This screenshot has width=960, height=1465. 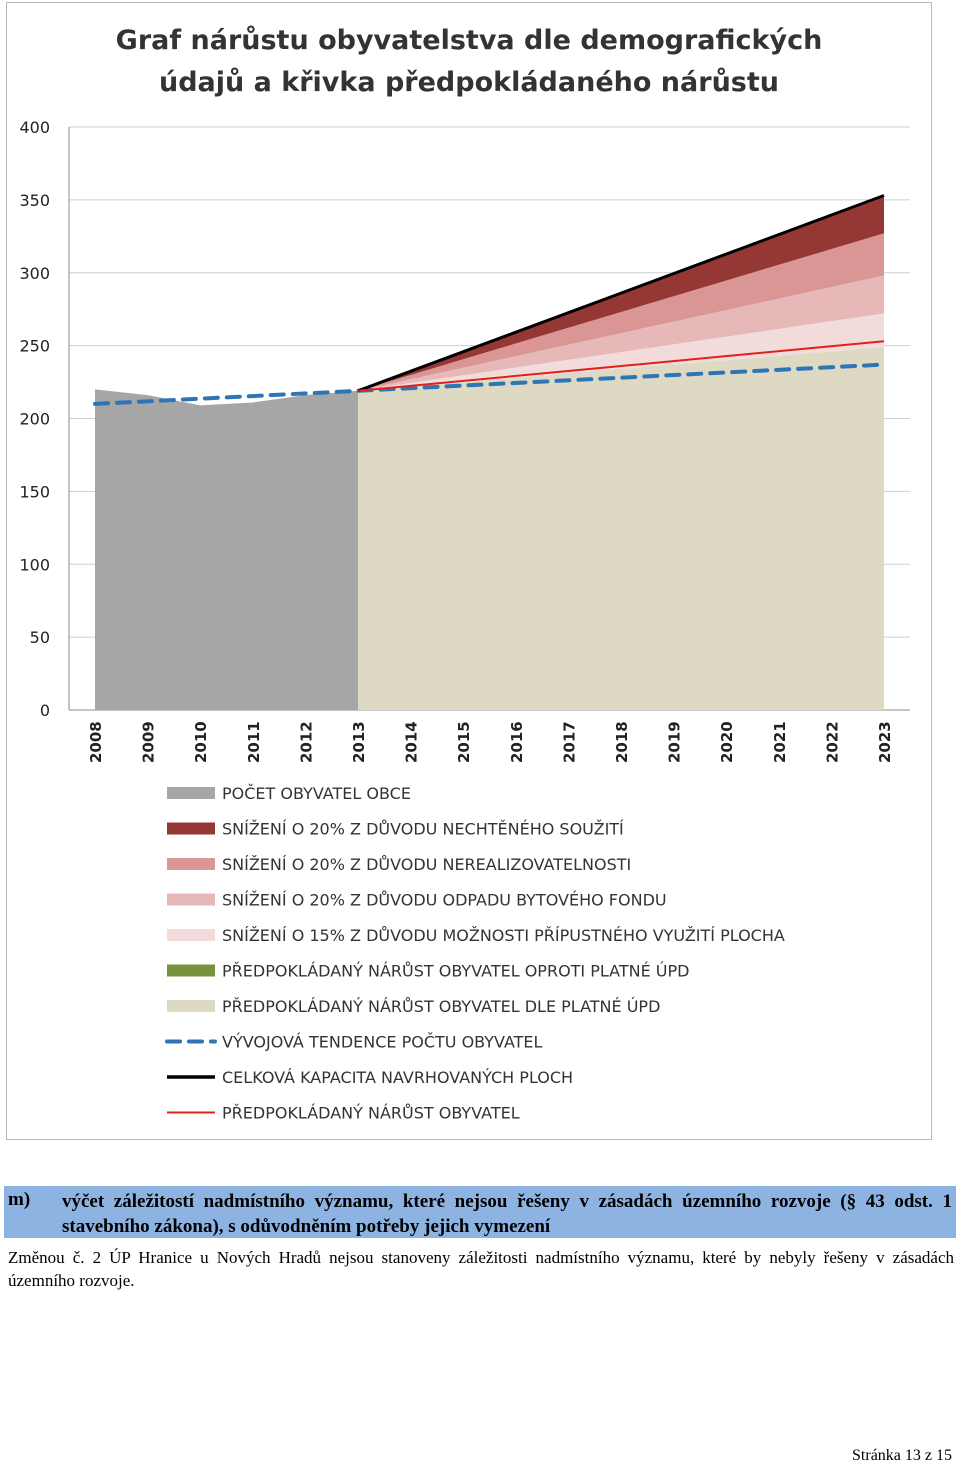 What do you see at coordinates (40, 637) in the screenshot?
I see `y-tick-label: 50` at bounding box center [40, 637].